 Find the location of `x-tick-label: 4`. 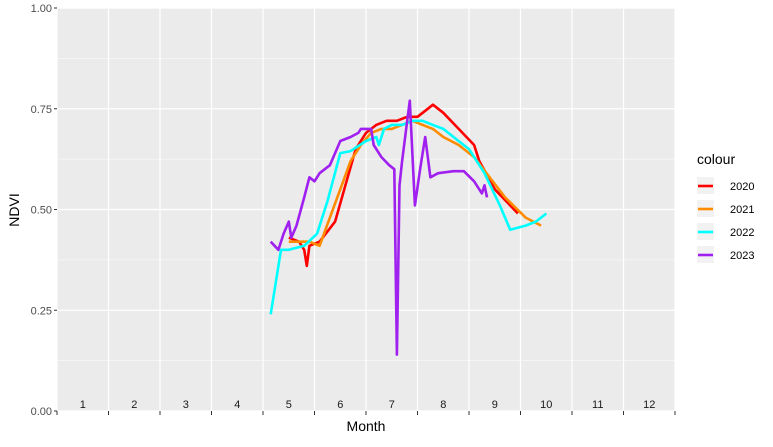

x-tick-label: 4 is located at coordinates (237, 405).